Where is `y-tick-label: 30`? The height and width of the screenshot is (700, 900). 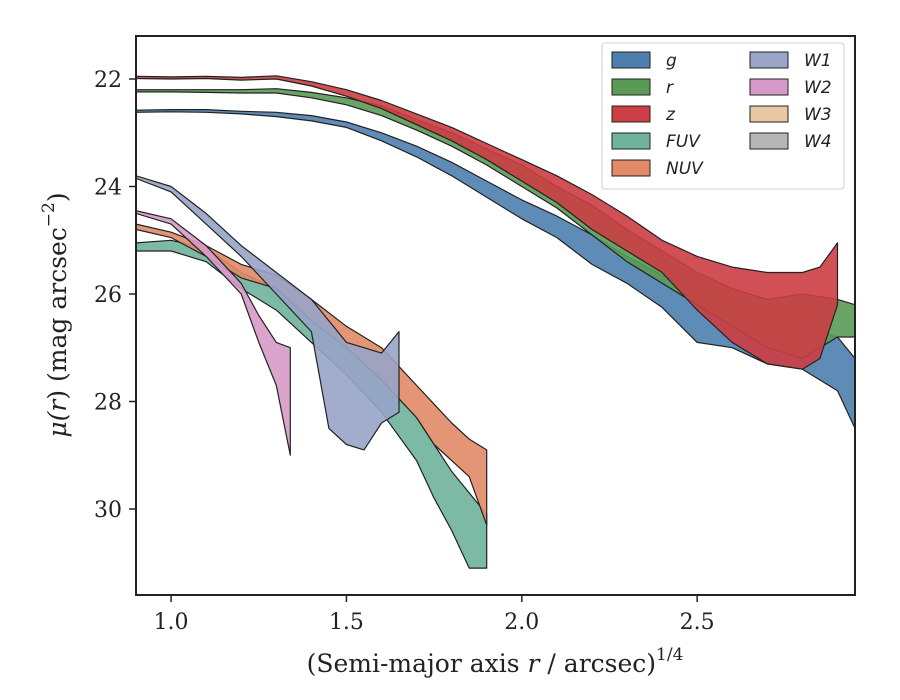 y-tick-label: 30 is located at coordinates (108, 510).